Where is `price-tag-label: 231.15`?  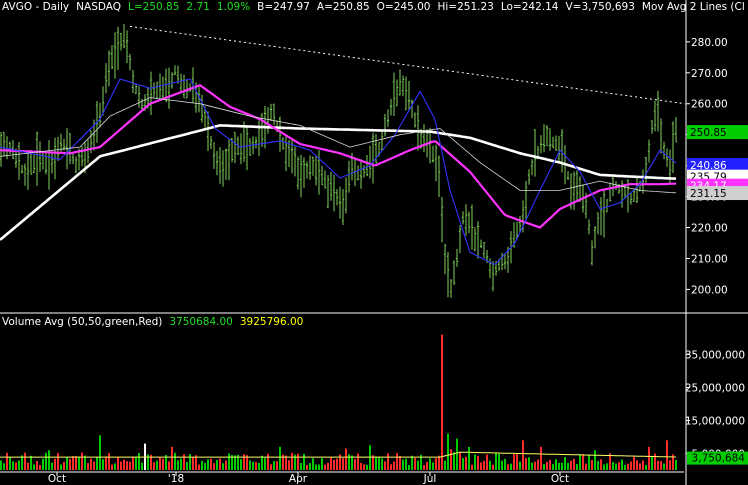 price-tag-label: 231.15 is located at coordinates (708, 194).